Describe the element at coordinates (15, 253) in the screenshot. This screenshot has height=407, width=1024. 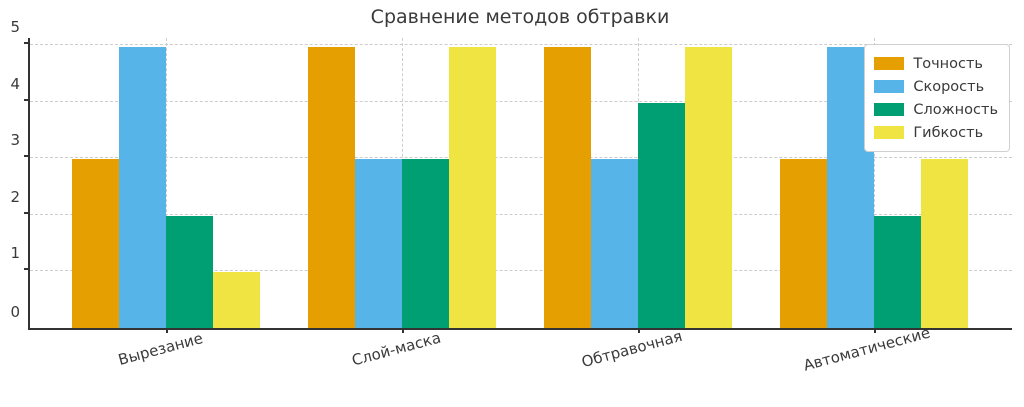
I see `ytick-label-1: 1` at that location.